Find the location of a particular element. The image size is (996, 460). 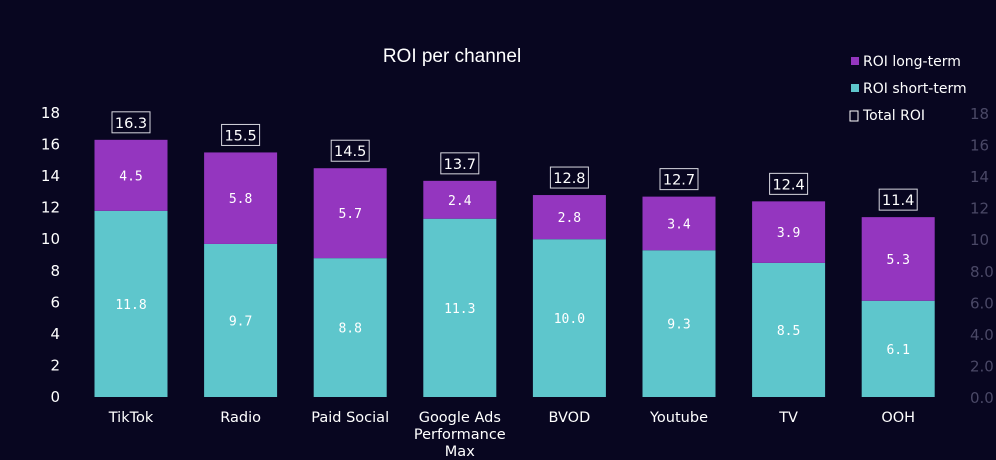

total-label: 12.8 is located at coordinates (569, 179).